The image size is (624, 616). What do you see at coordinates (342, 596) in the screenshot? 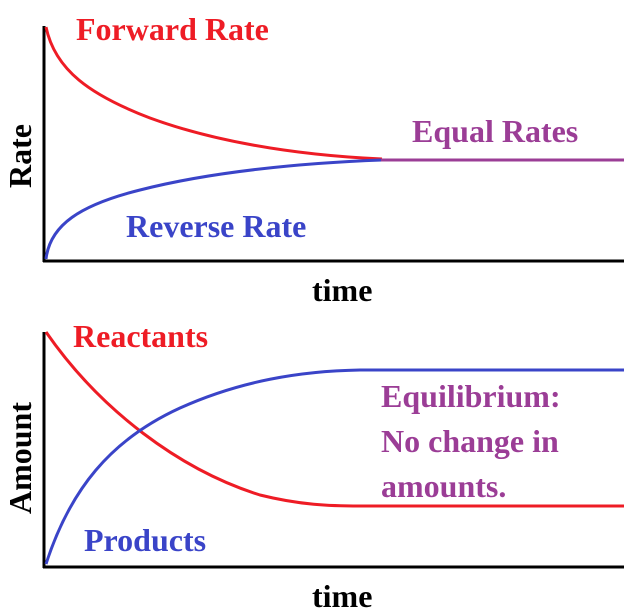
I see `bottom-x-axis-label: time` at bounding box center [342, 596].